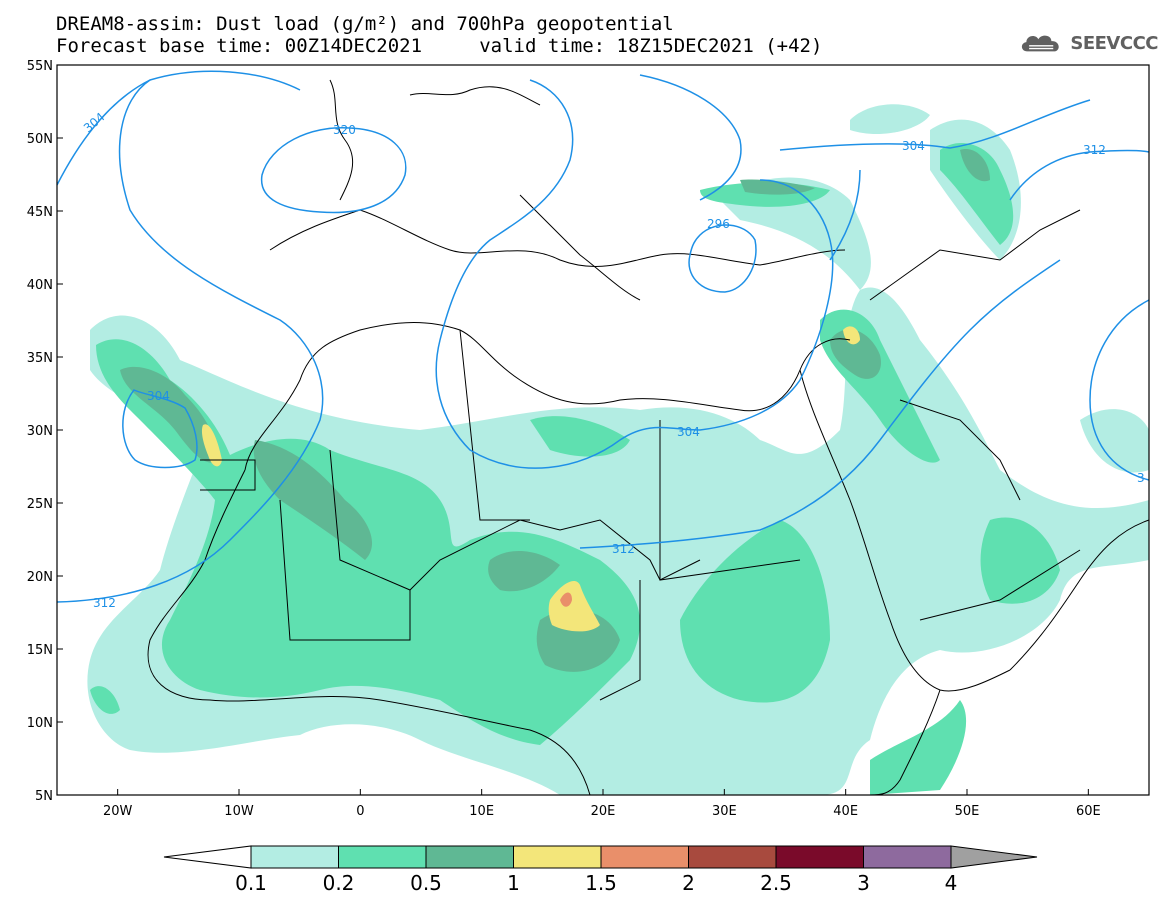 Image resolution: width=1165 pixels, height=907 pixels. I want to click on lon-tick-label: 10E, so click(481, 811).